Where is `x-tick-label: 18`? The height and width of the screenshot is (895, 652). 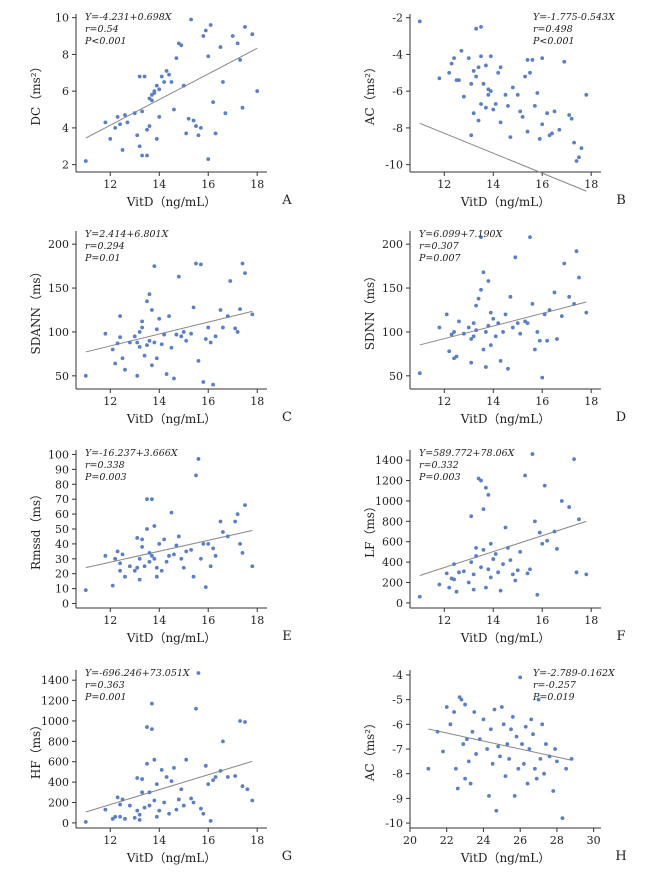
x-tick-label: 18 is located at coordinates (591, 401).